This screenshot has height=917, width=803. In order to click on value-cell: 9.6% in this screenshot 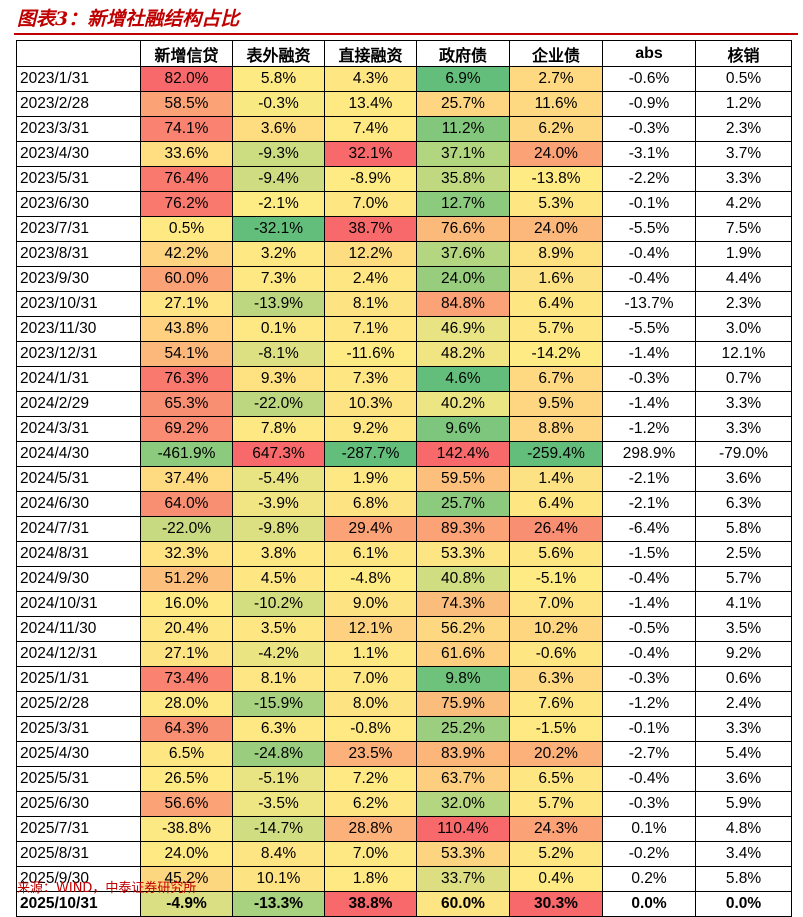, I will do `click(463, 429)`.